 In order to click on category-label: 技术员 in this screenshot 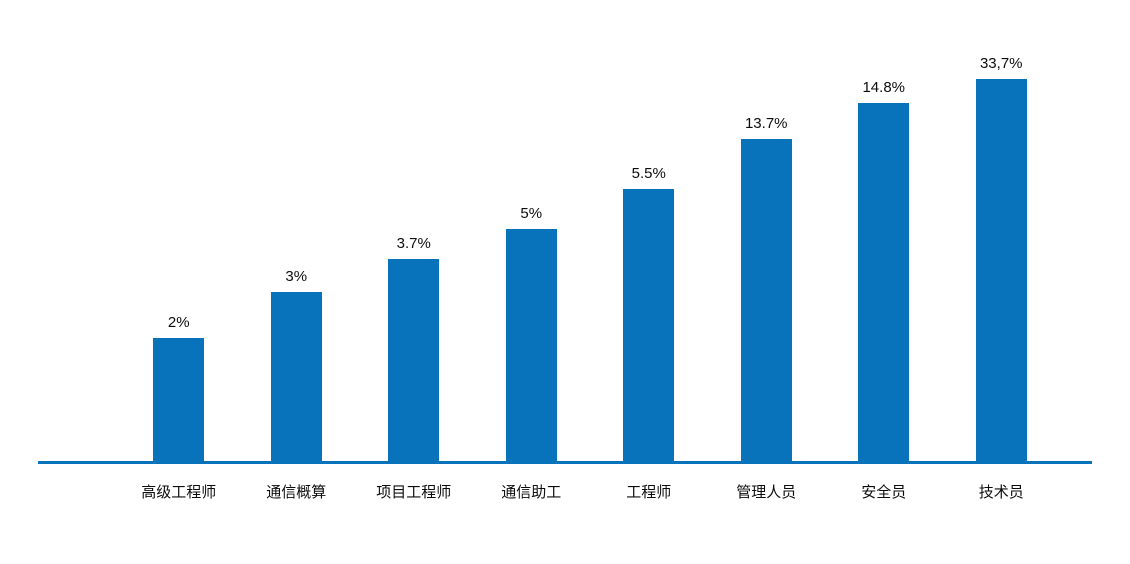, I will do `click(1001, 492)`.